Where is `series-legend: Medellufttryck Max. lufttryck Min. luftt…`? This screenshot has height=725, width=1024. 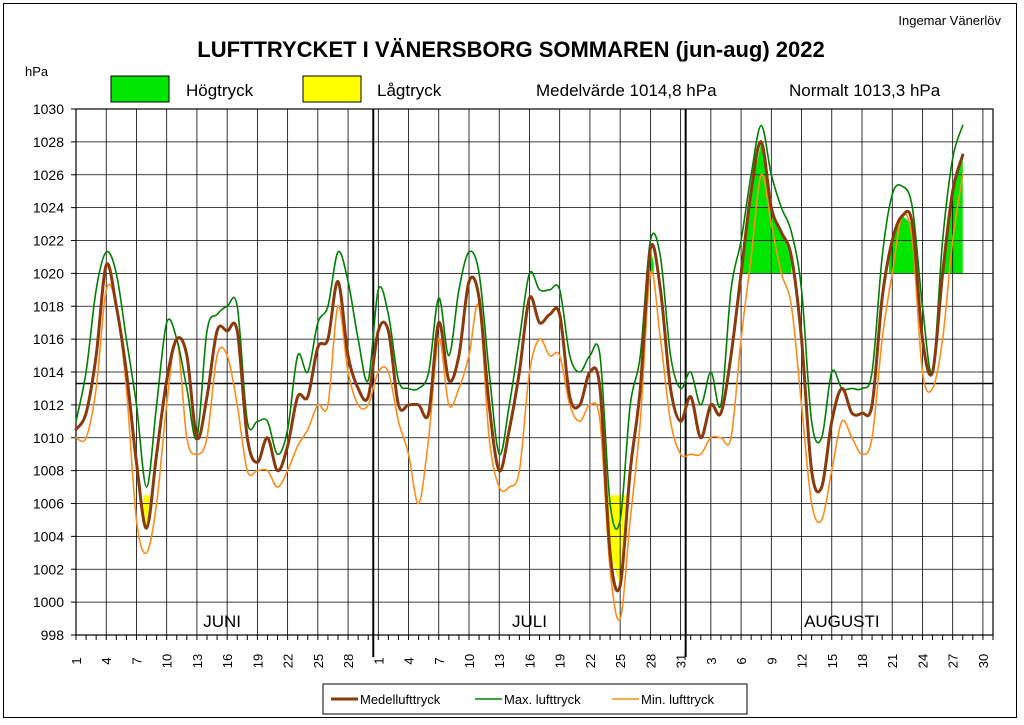
series-legend: Medellufttryck Max. lufttryck Min. luftt… is located at coordinates (535, 699).